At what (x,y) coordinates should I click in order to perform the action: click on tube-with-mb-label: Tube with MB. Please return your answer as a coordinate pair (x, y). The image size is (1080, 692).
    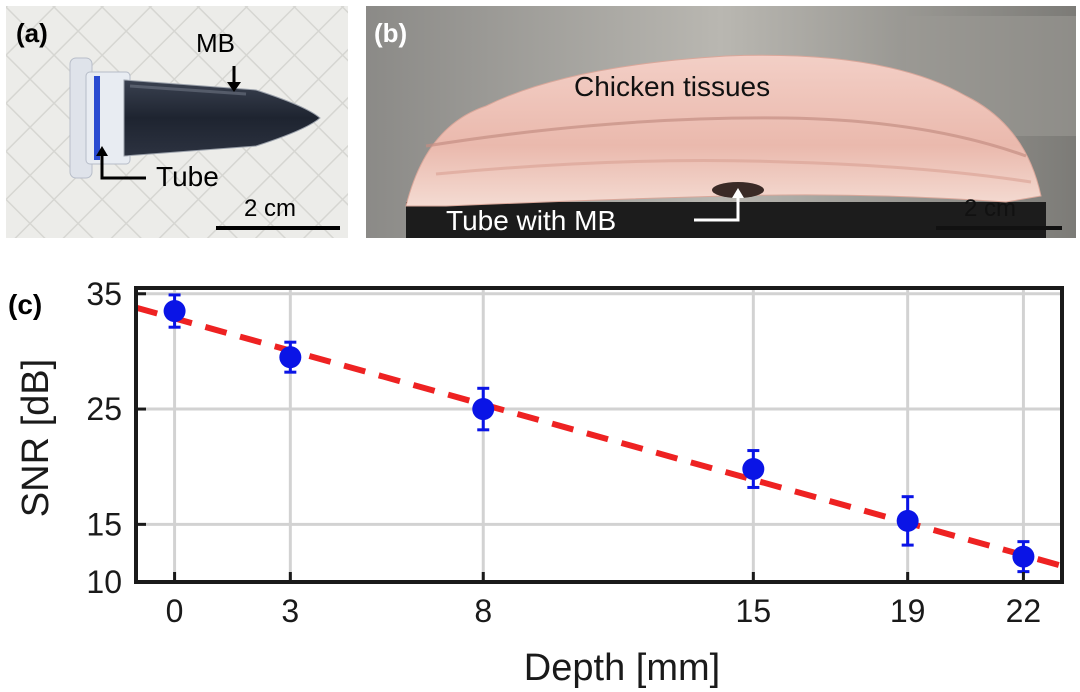
    Looking at the image, I should click on (531, 220).